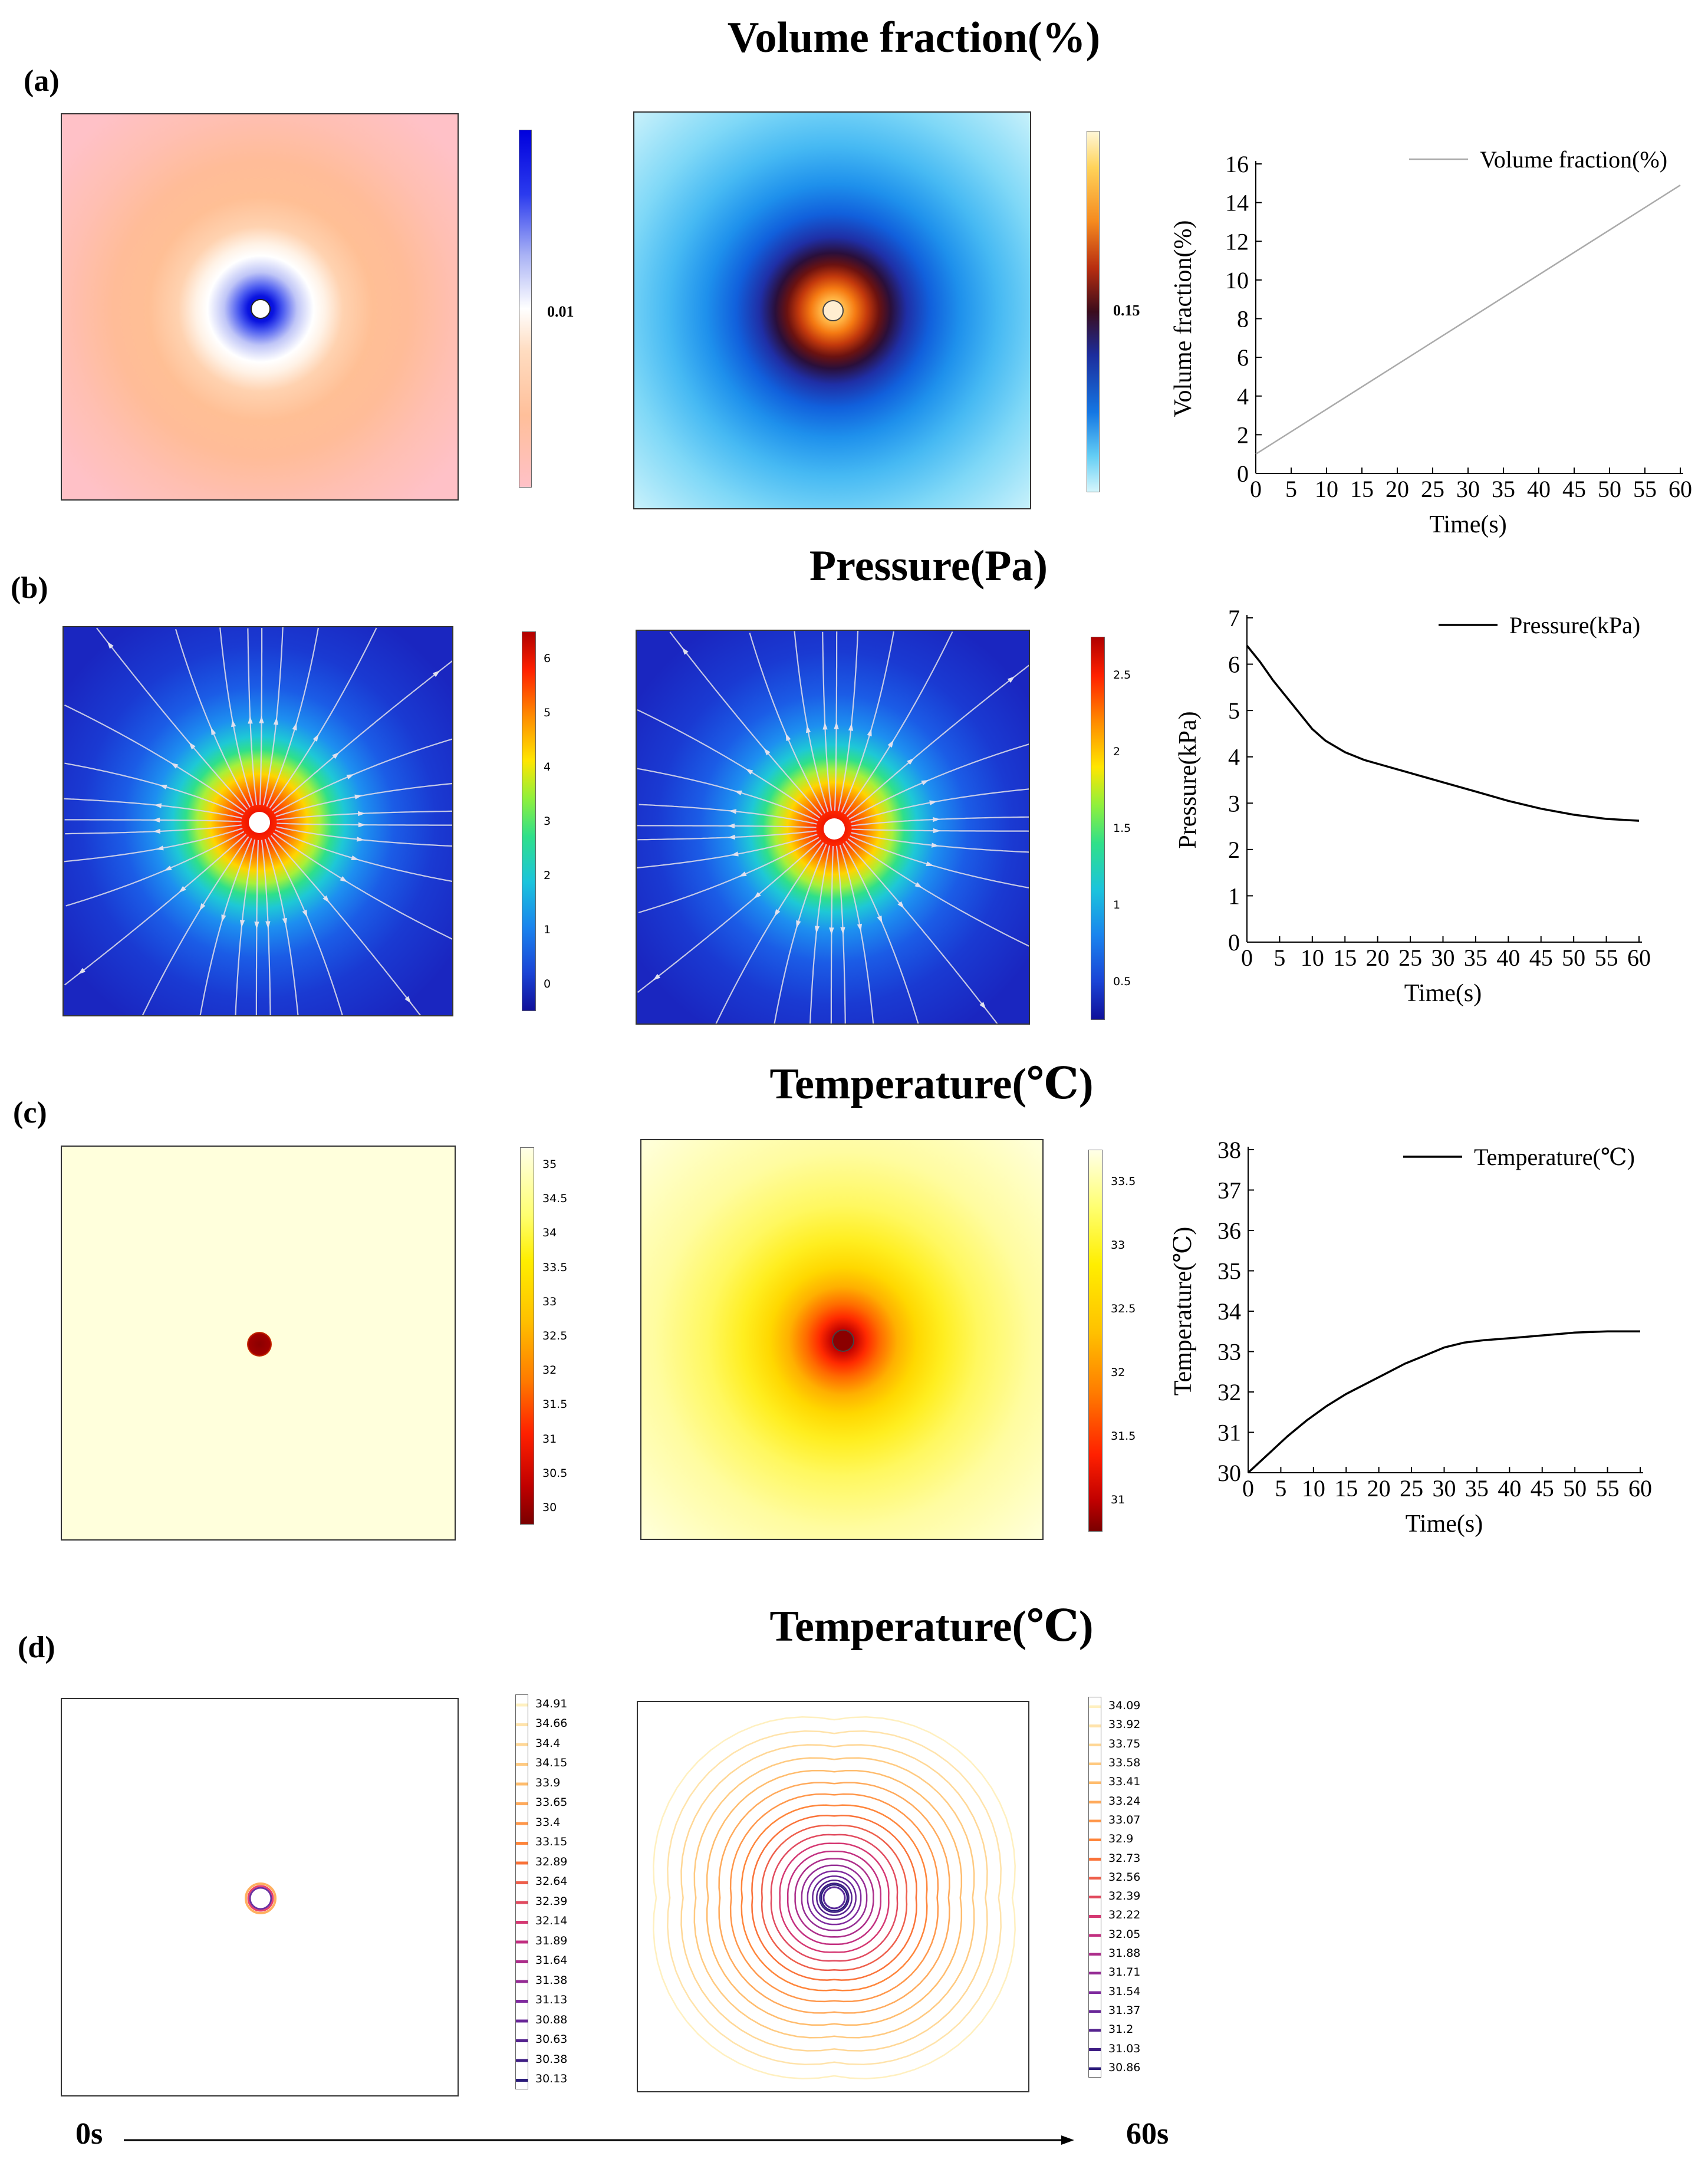 This screenshot has width=1708, height=2169. Describe the element at coordinates (1574, 489) in the screenshot. I see `x-tick-label: 45` at that location.